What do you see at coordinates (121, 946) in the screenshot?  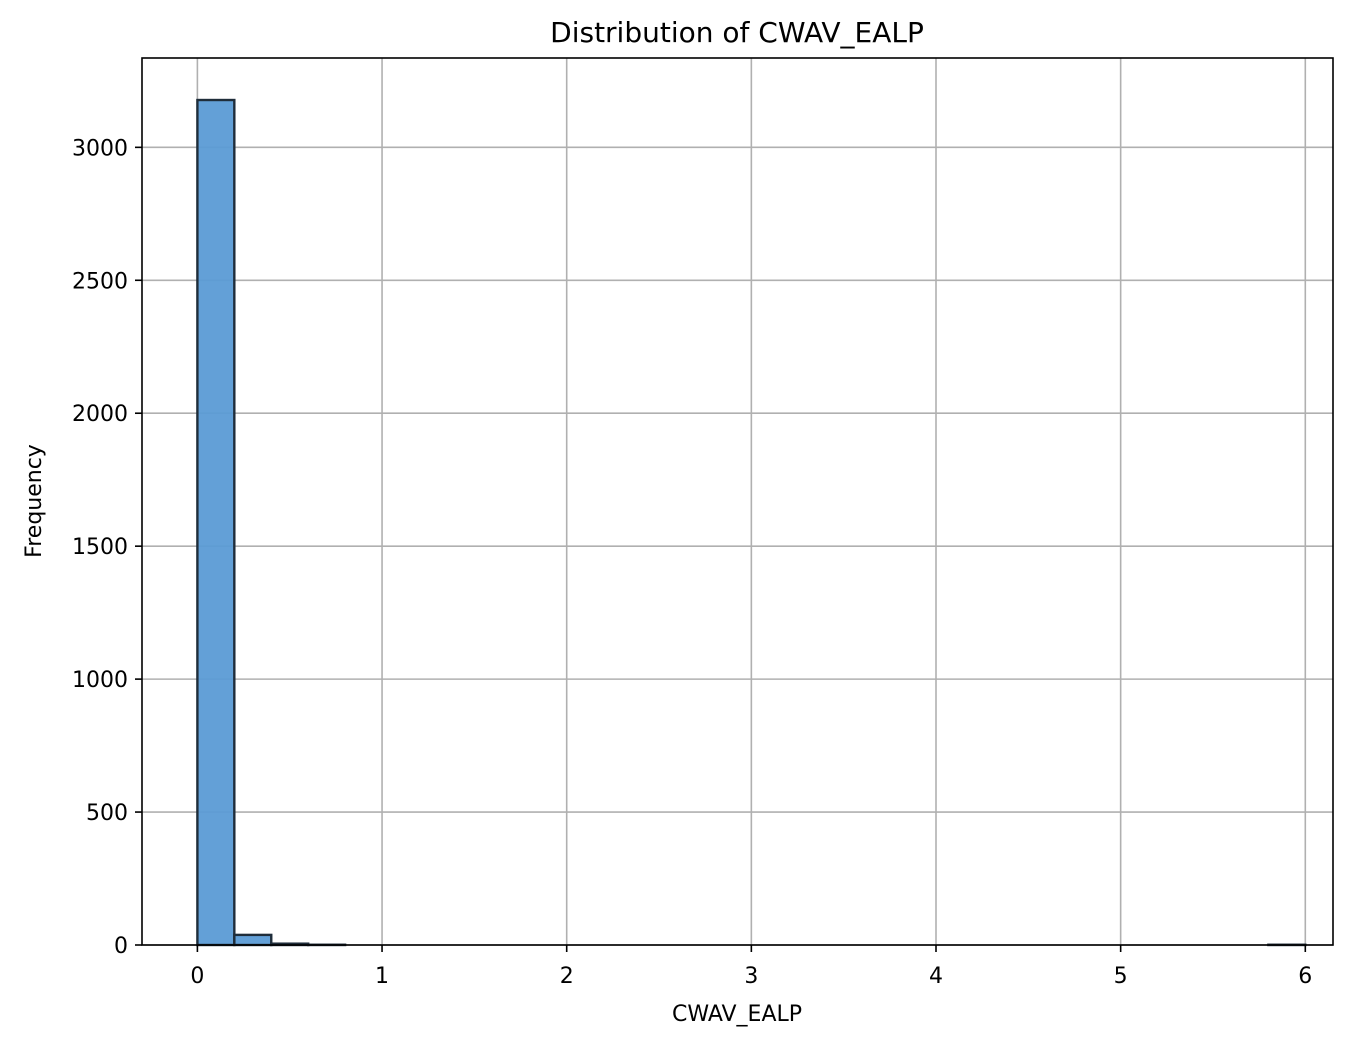 I see `y-tick-label: 0` at bounding box center [121, 946].